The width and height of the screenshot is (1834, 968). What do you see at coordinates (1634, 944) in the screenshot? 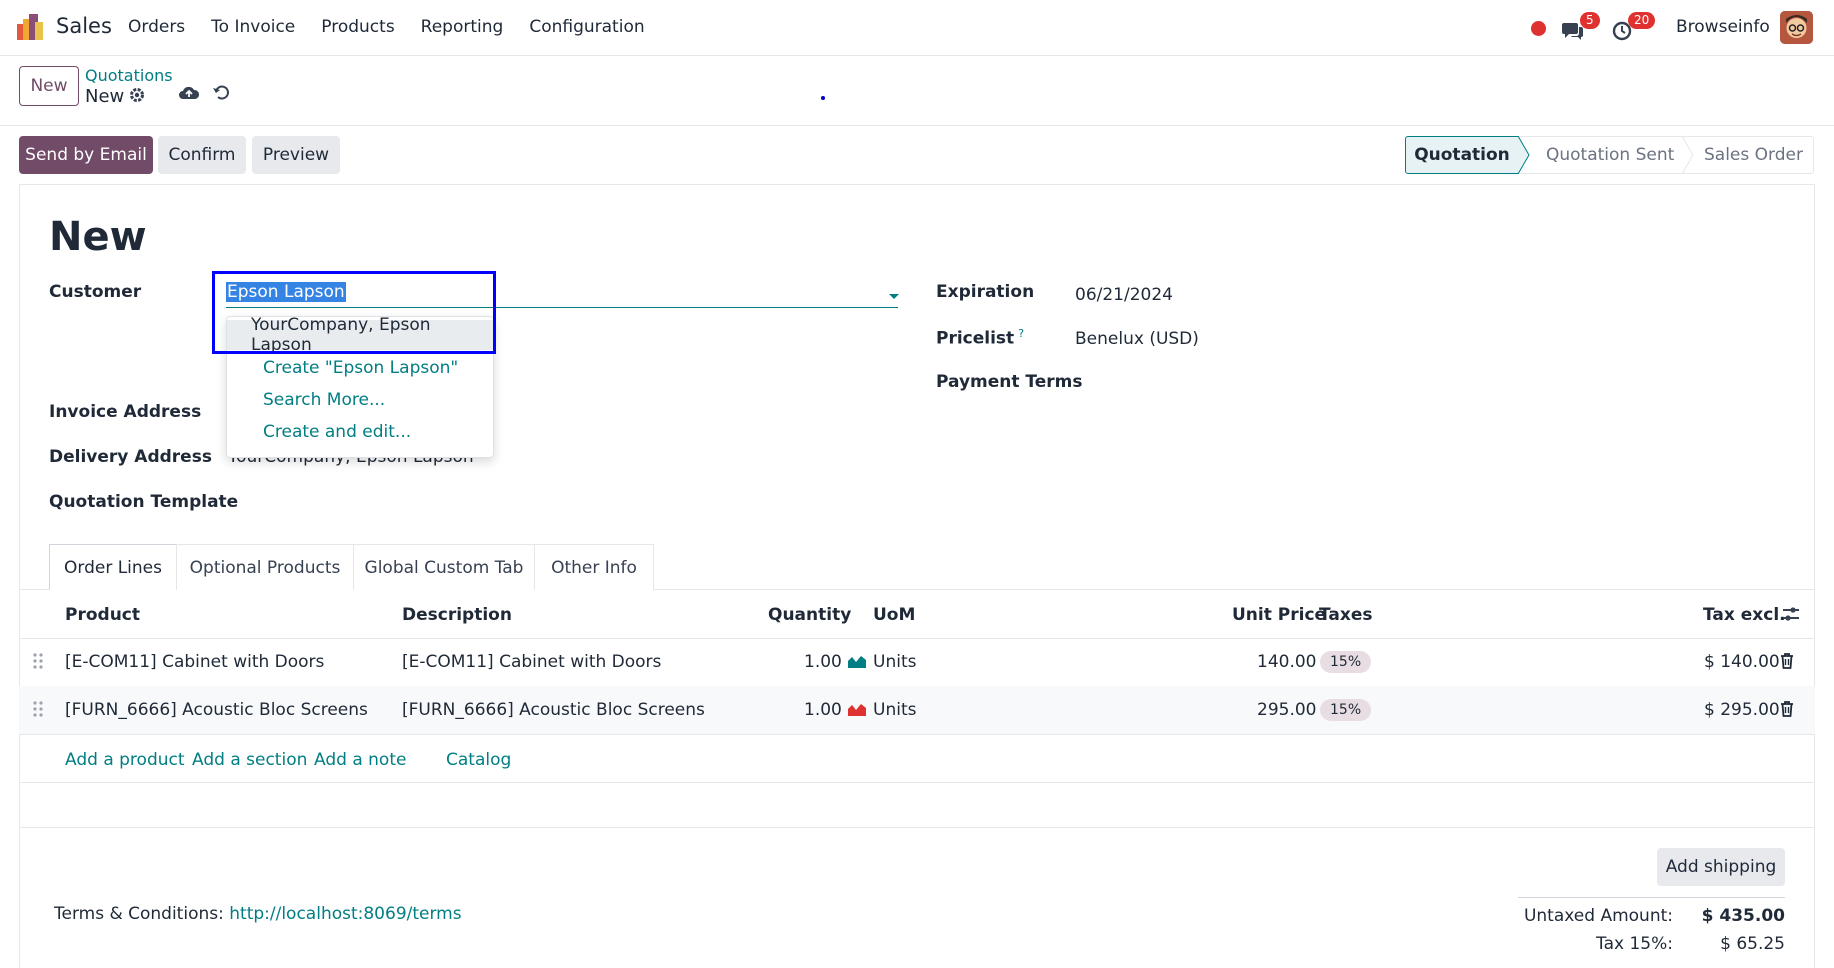
I see `tax-amount-label: Tax 15%:` at bounding box center [1634, 944].